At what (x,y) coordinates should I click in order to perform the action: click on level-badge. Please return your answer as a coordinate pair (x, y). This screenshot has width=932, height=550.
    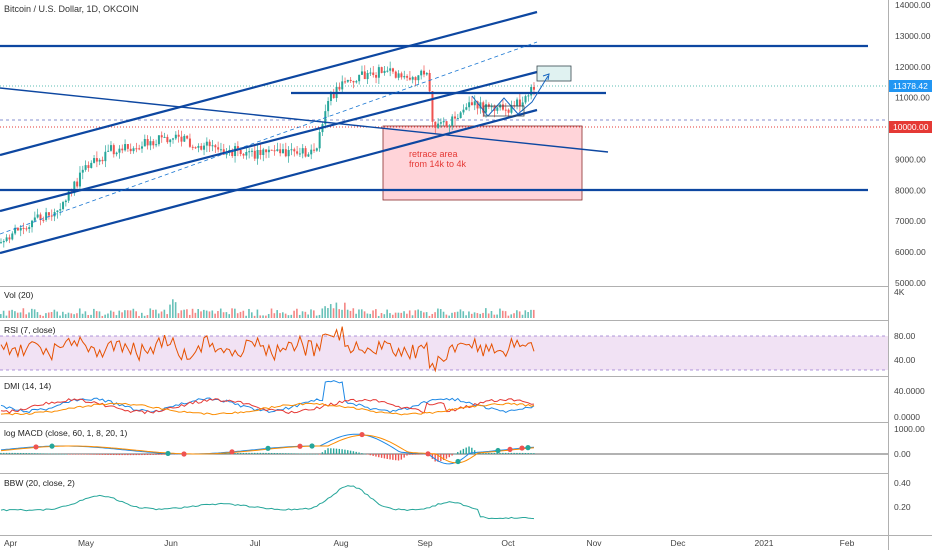
    Looking at the image, I should click on (910, 127).